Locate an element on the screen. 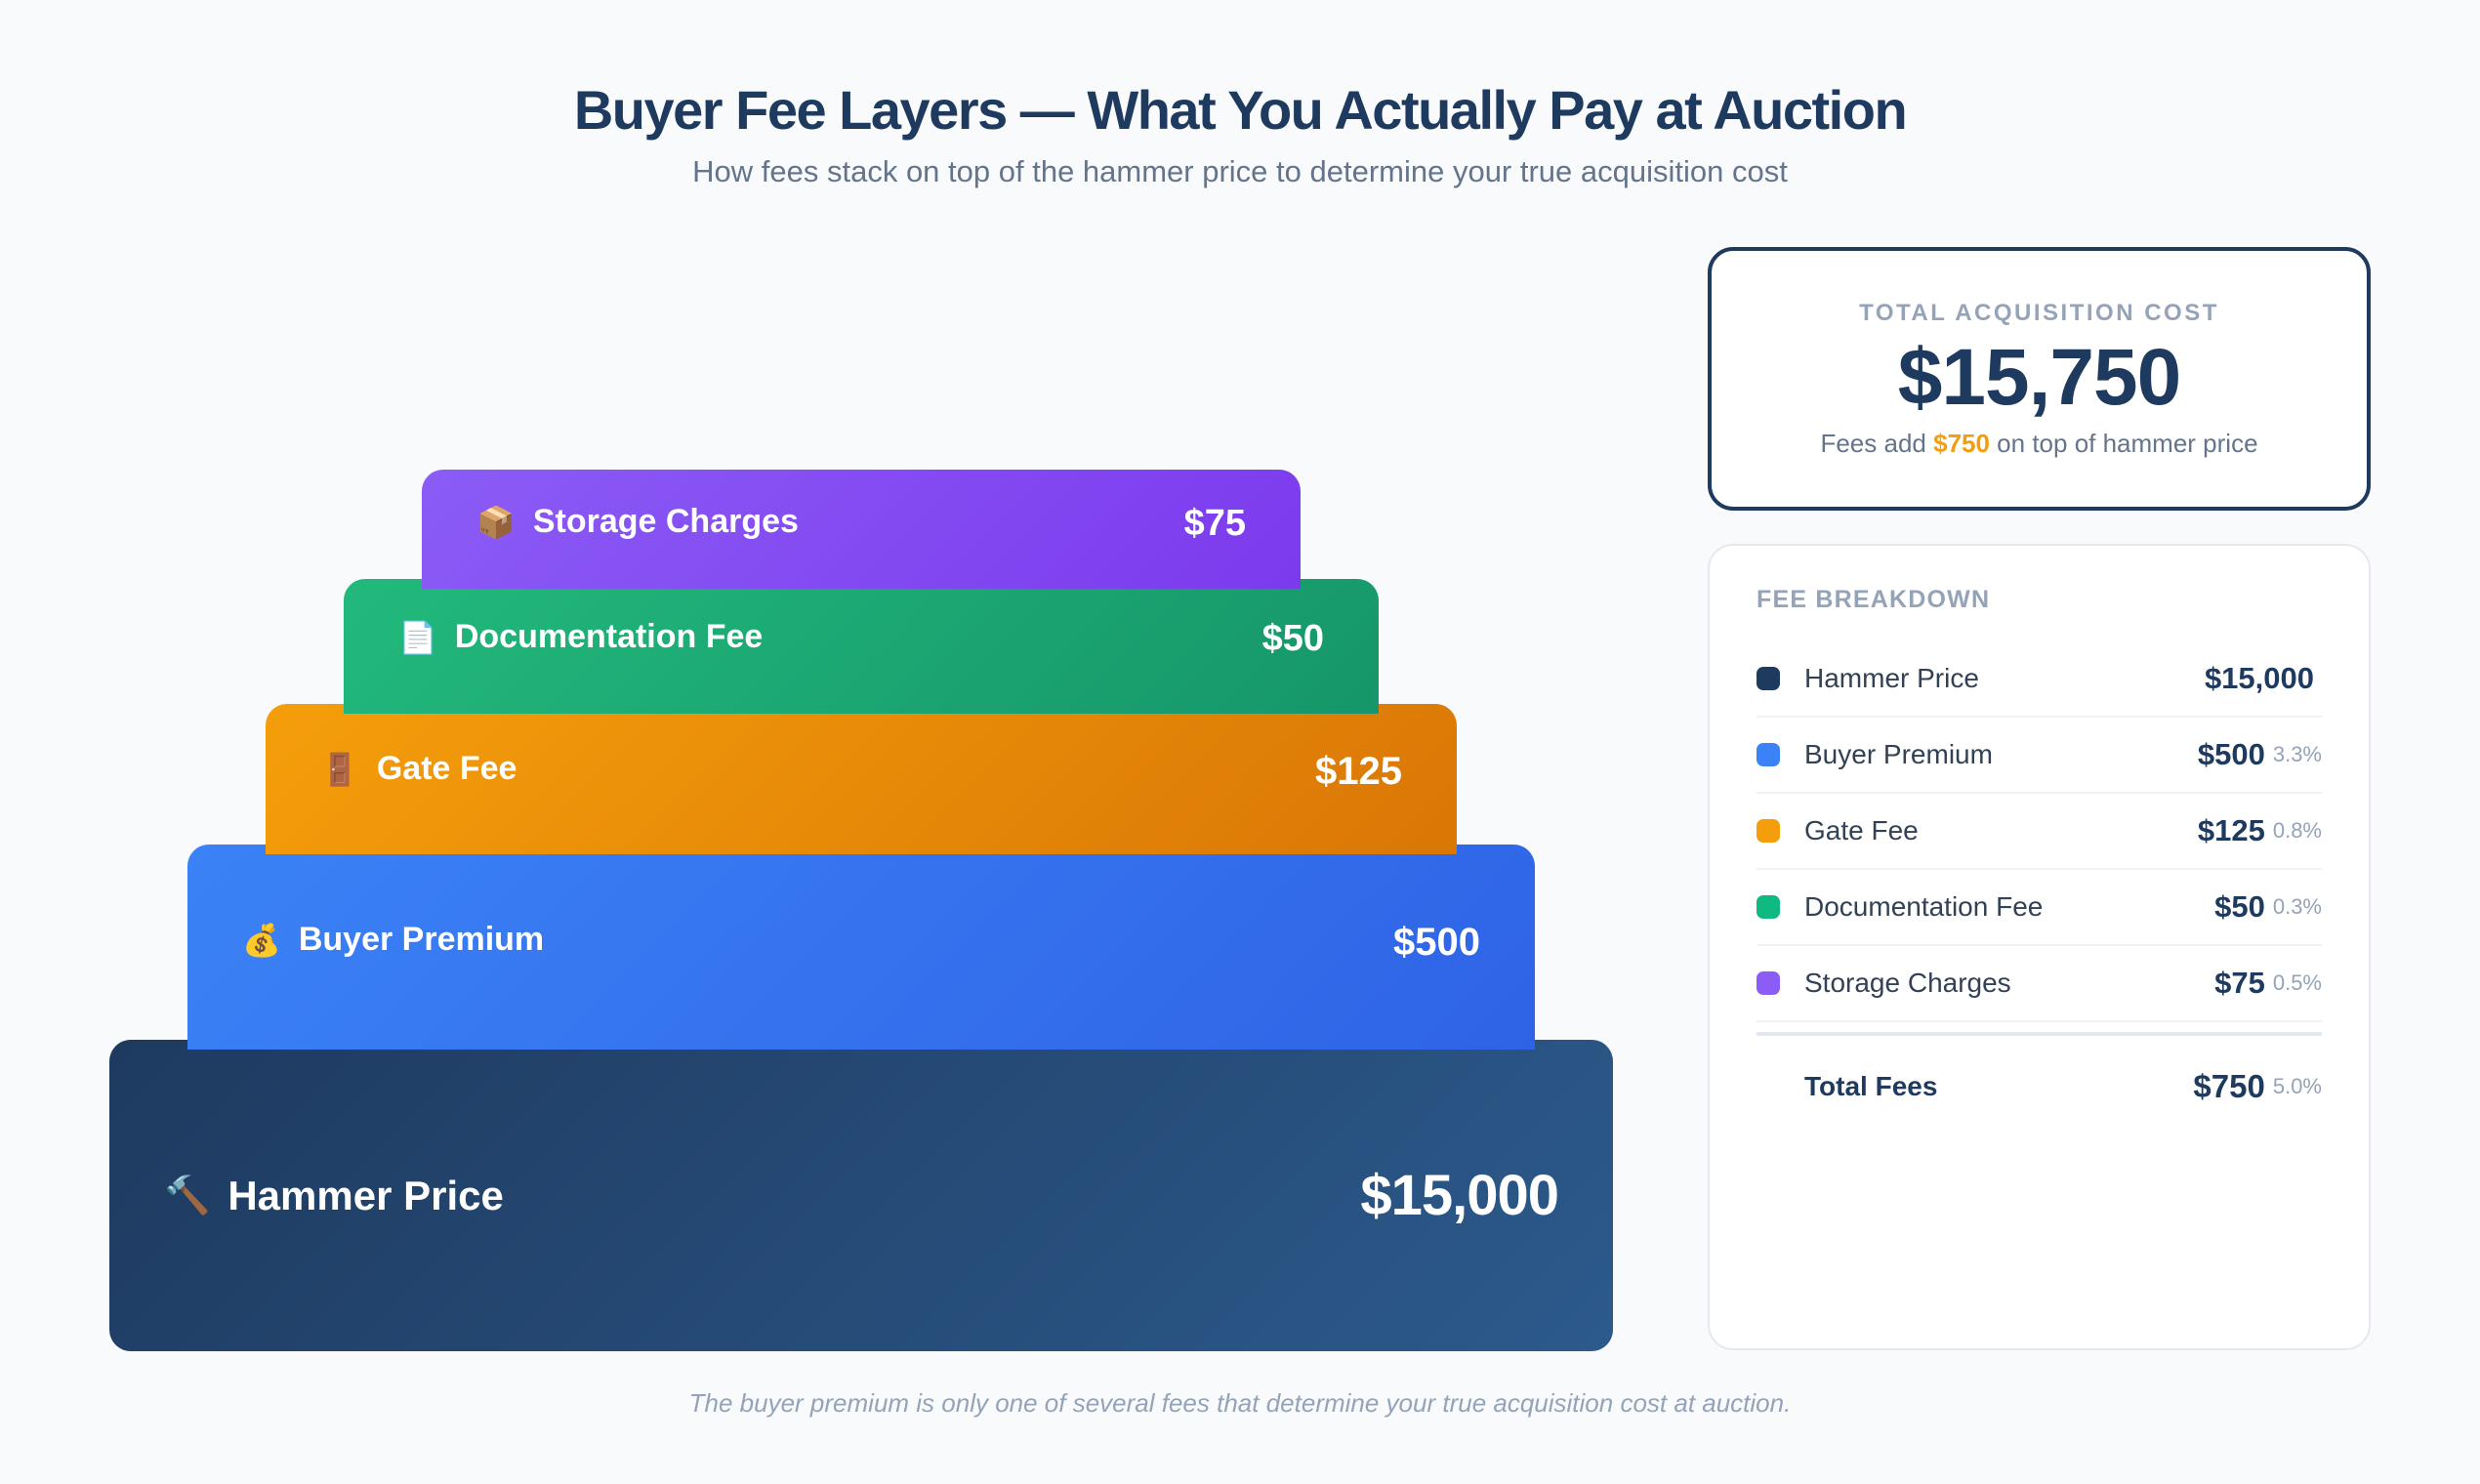 This screenshot has width=2480, height=1484. row-name: Hammer Price is located at coordinates (1891, 678).